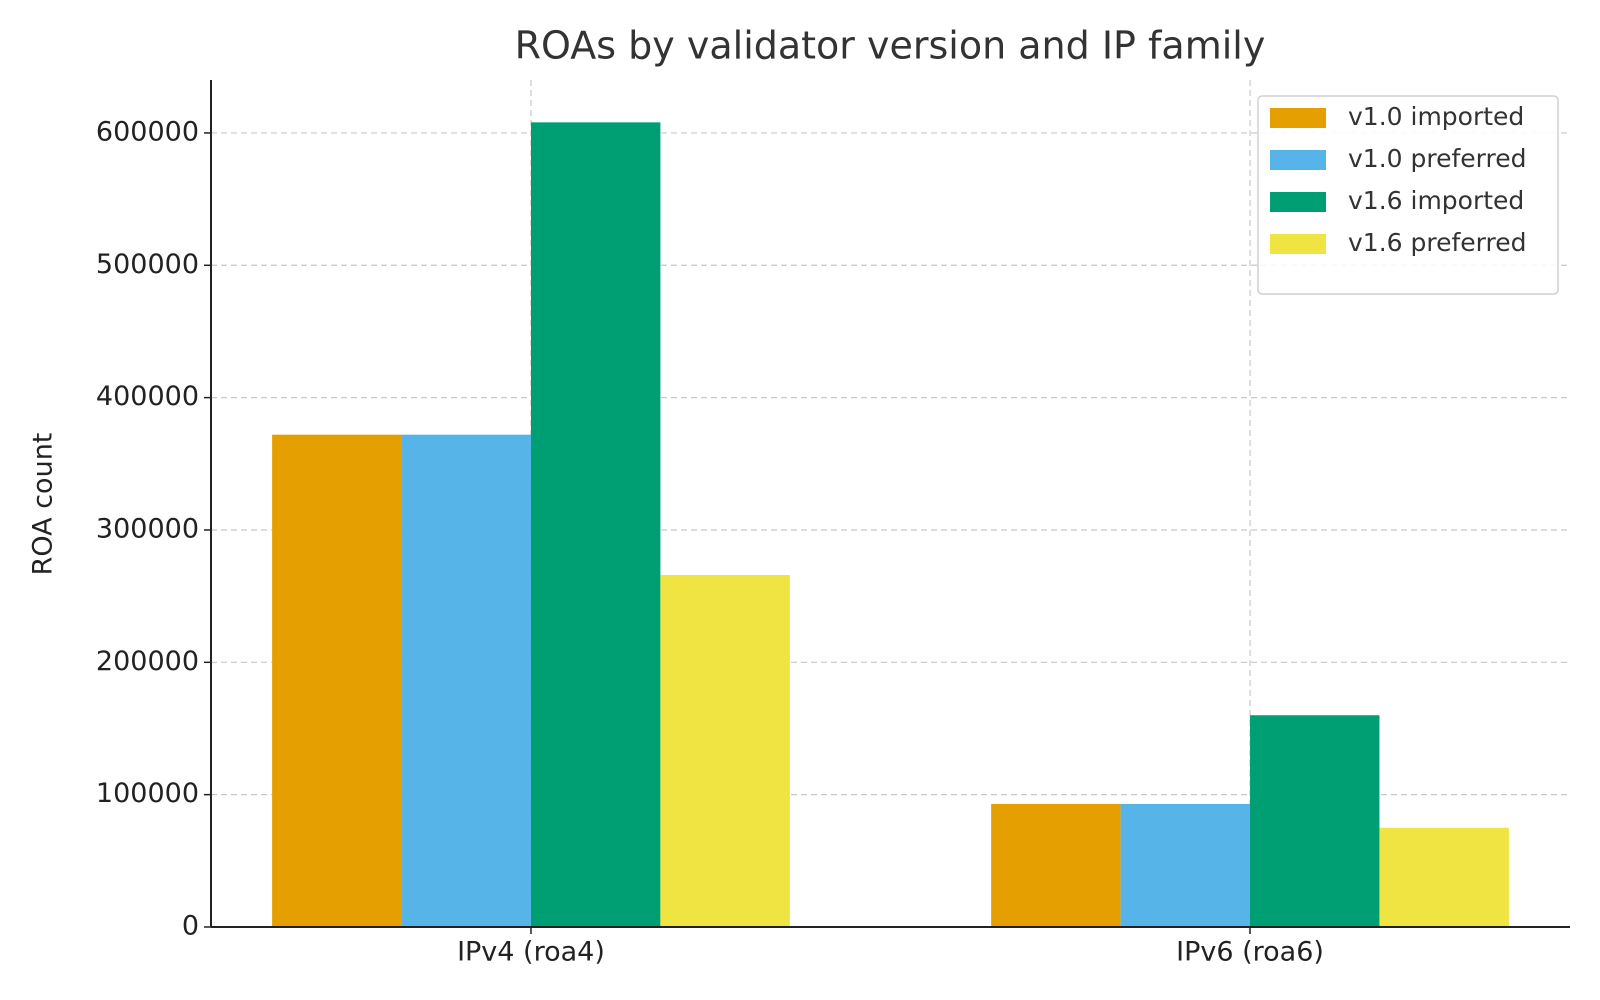  What do you see at coordinates (43, 504) in the screenshot?
I see `y-axis-label: ROA count` at bounding box center [43, 504].